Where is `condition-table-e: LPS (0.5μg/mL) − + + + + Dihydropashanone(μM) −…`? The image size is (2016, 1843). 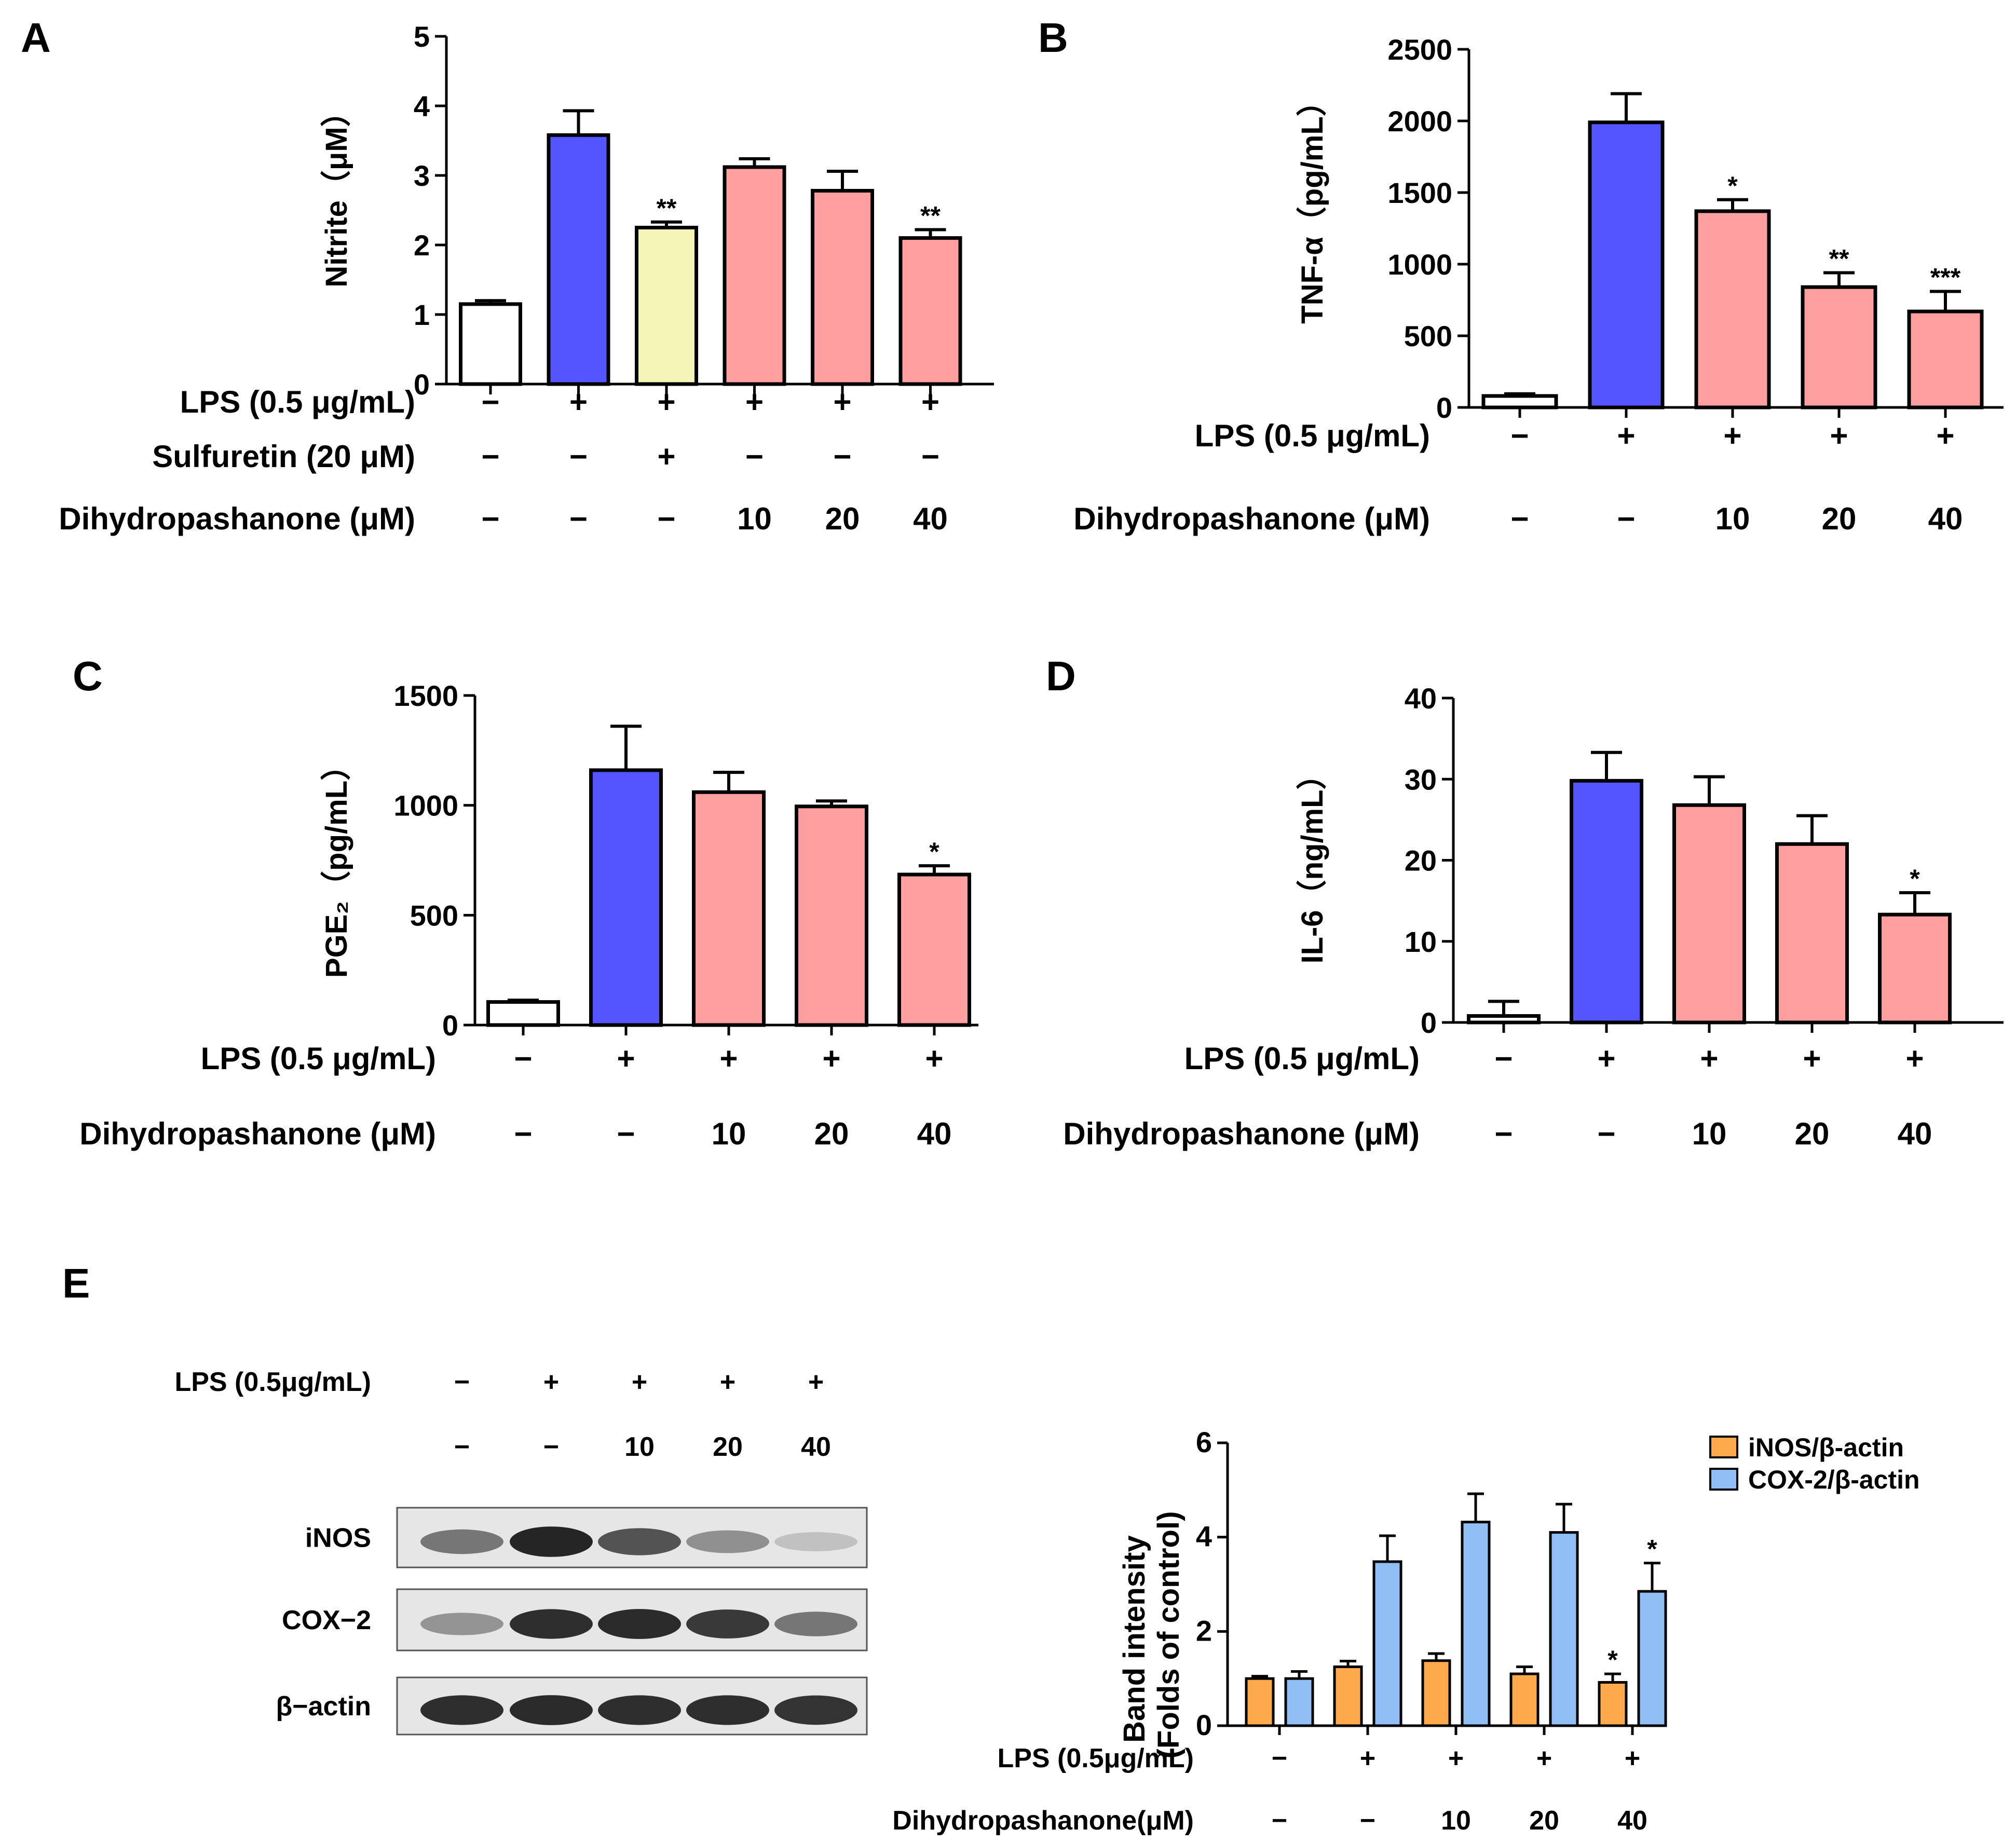
condition-table-e: LPS (0.5μg/mL) − + + + + Dihydropashanone(μM) −… is located at coordinates (1270, 1789).